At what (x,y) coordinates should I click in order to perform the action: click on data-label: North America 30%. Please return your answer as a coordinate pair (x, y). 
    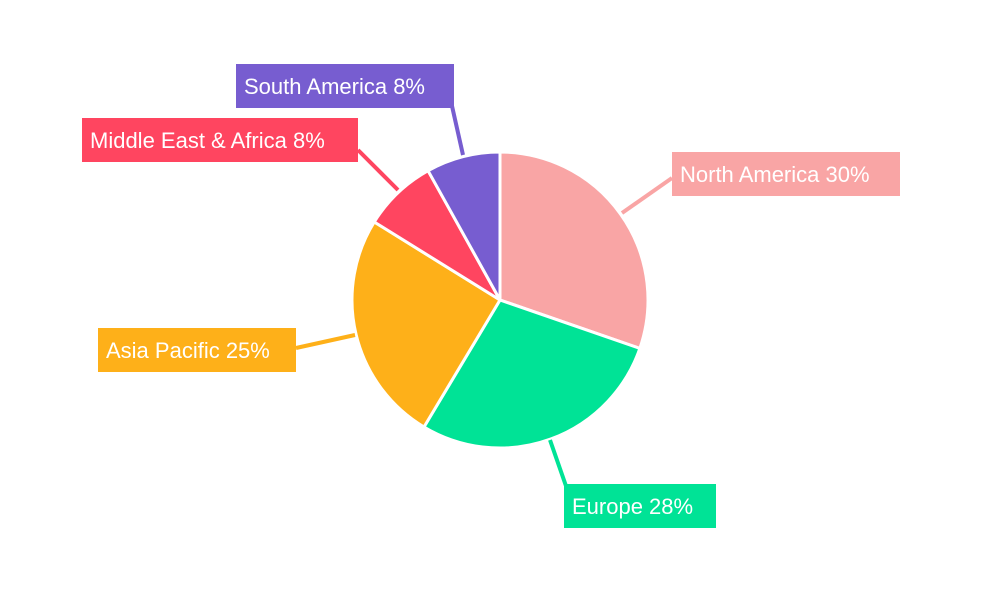
    Looking at the image, I should click on (775, 174).